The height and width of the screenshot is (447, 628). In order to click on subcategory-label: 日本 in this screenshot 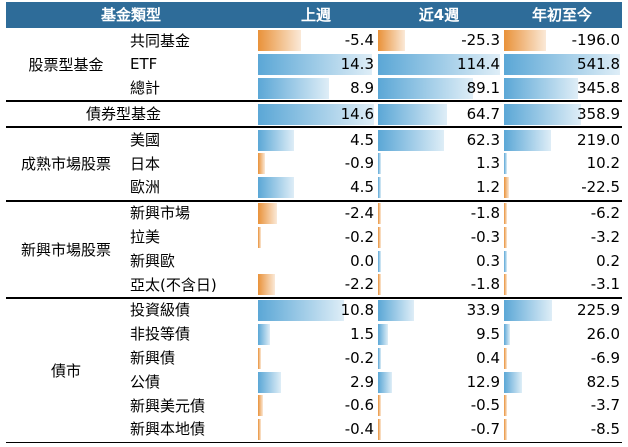, I will do `click(145, 163)`.